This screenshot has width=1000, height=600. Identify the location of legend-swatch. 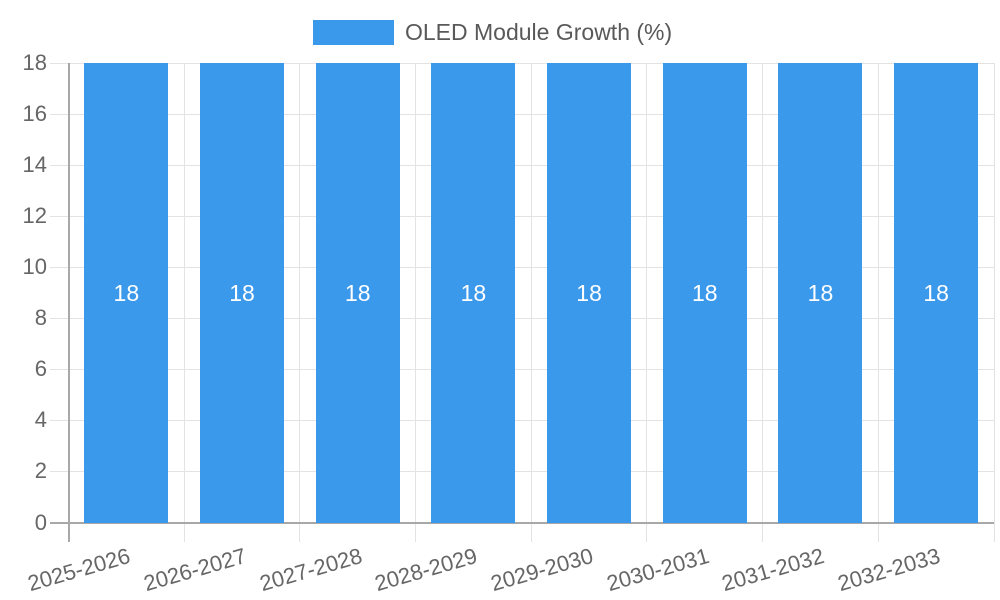
(353, 32).